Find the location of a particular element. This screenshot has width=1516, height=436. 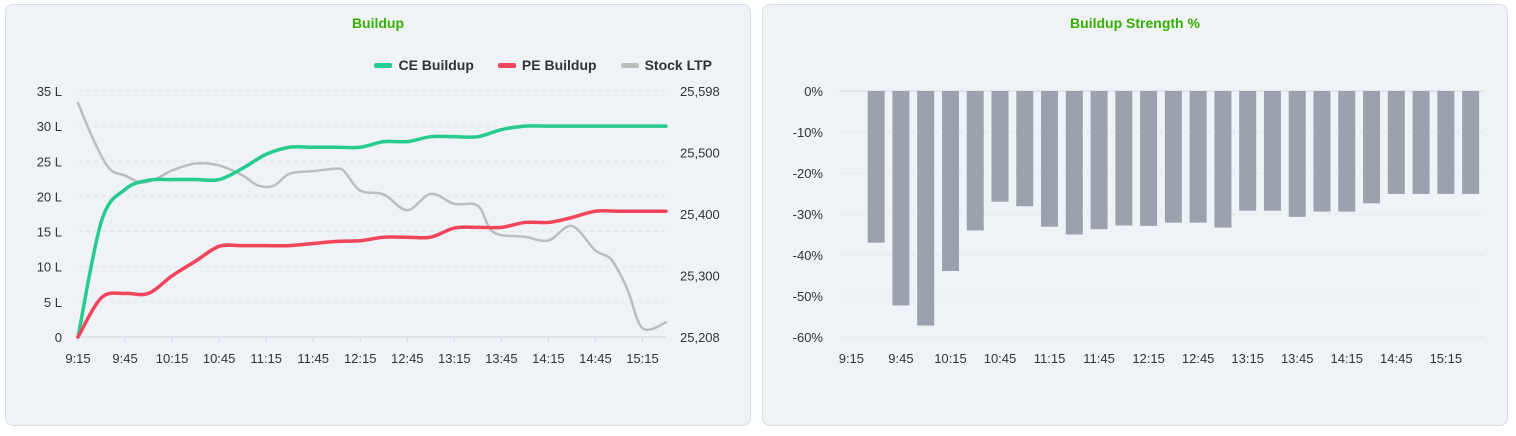

y-left-tick-label: 20 L is located at coordinates (49, 196).